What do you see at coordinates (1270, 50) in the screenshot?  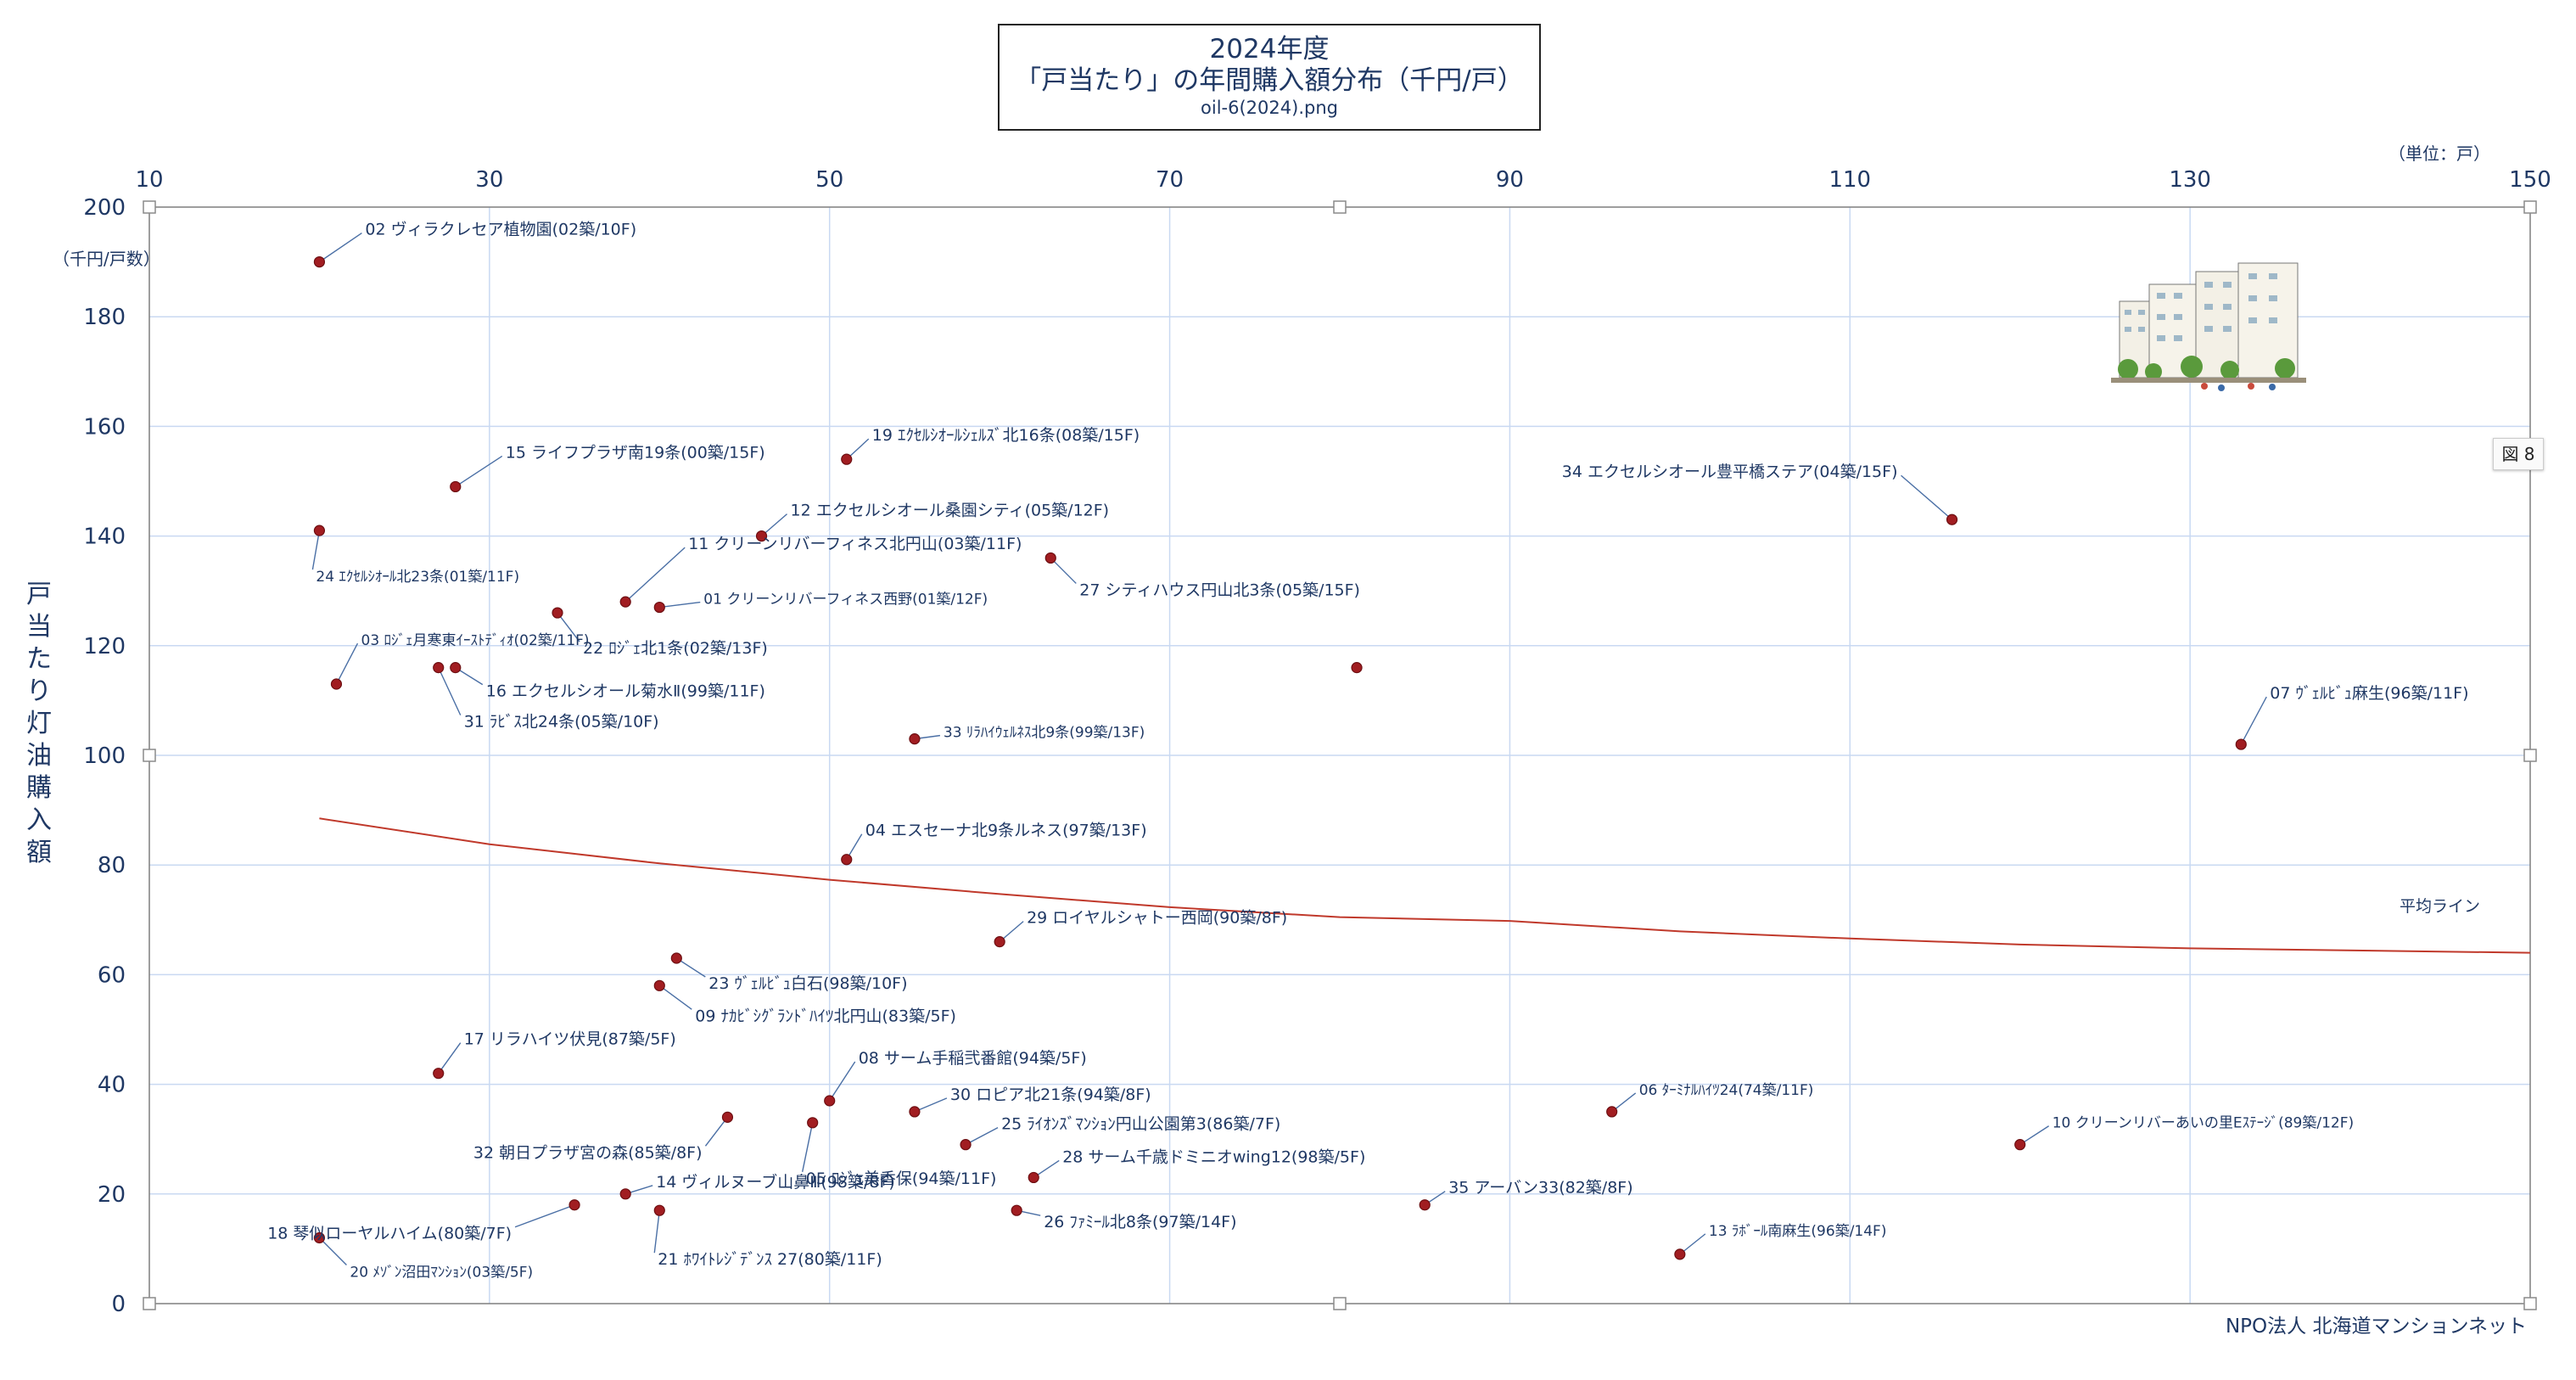 I see `chart-title-year: 2024年度` at bounding box center [1270, 50].